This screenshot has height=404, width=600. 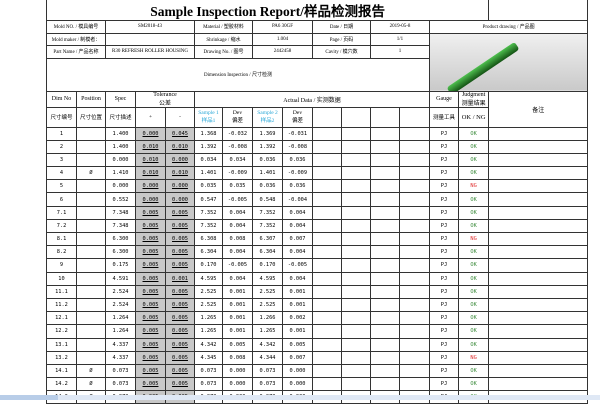 What do you see at coordinates (120, 265) in the screenshot?
I see `spec-cell: 0.175` at bounding box center [120, 265].